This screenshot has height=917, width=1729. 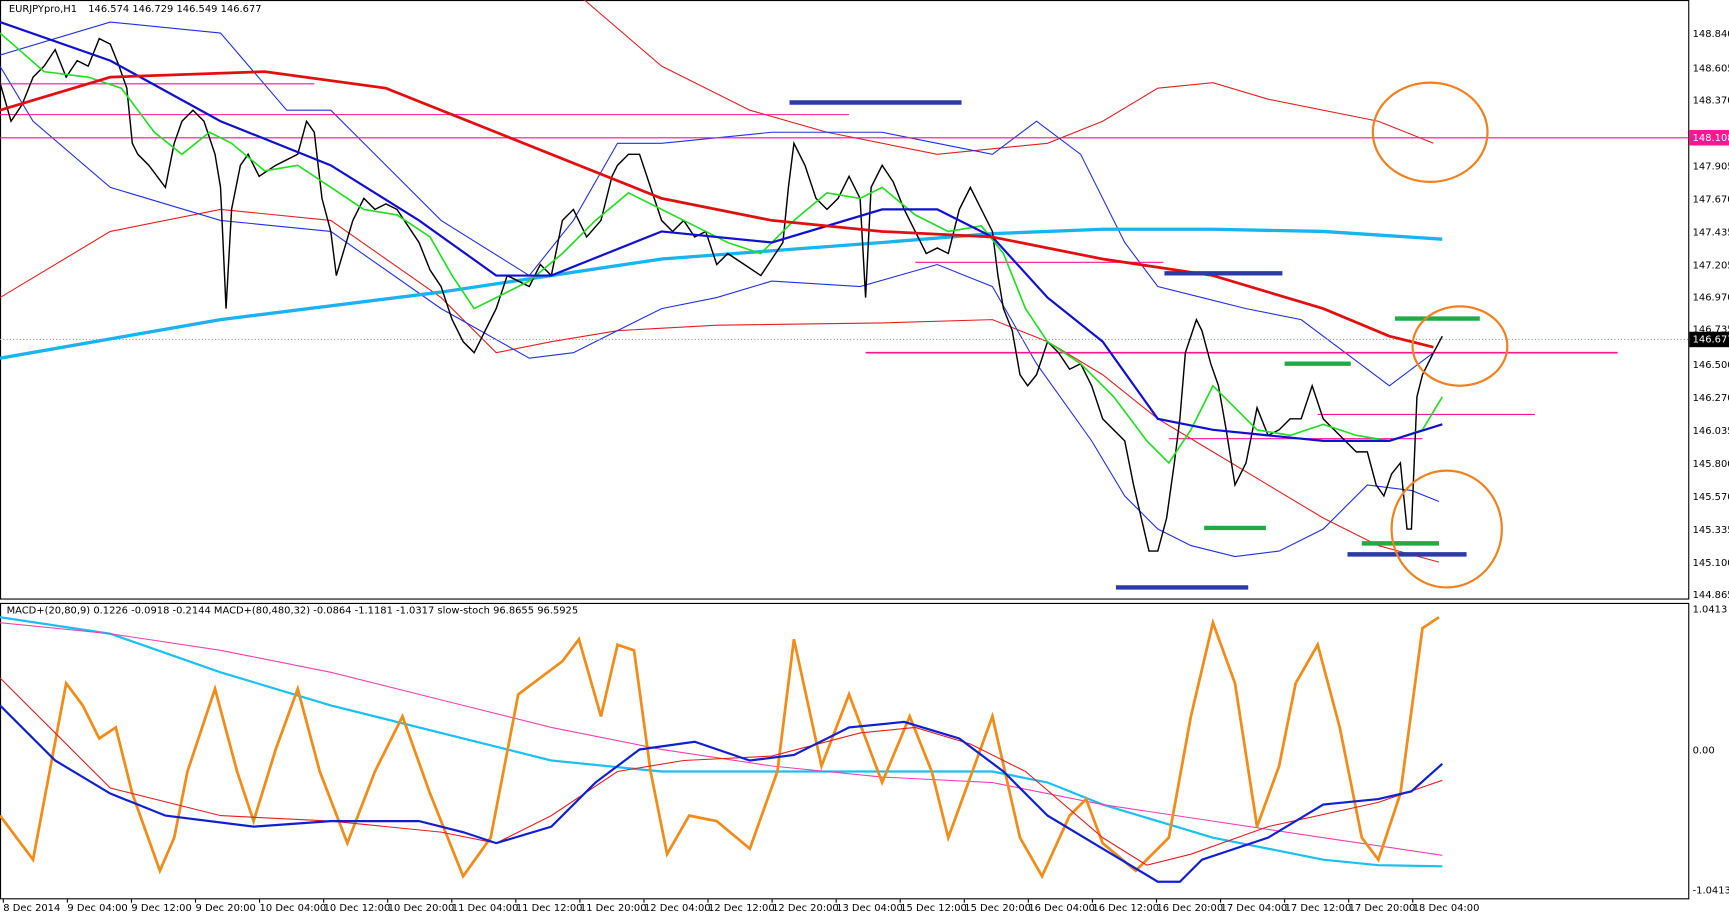 I want to click on envelope-upper, so click(x=1009, y=77).